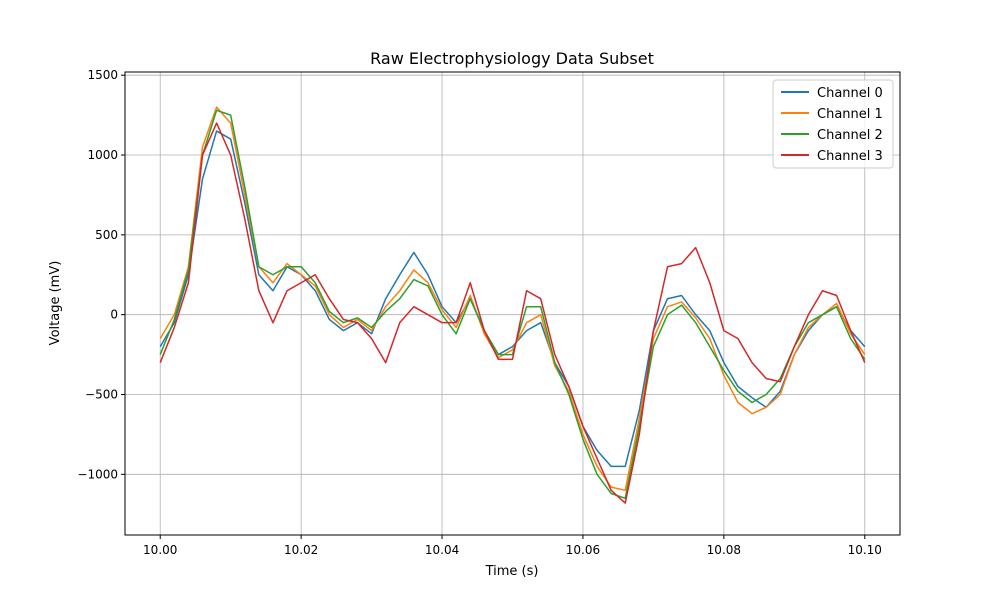 The height and width of the screenshot is (600, 1000). What do you see at coordinates (850, 156) in the screenshot?
I see `legend-label-channel-3: Channel 3` at bounding box center [850, 156].